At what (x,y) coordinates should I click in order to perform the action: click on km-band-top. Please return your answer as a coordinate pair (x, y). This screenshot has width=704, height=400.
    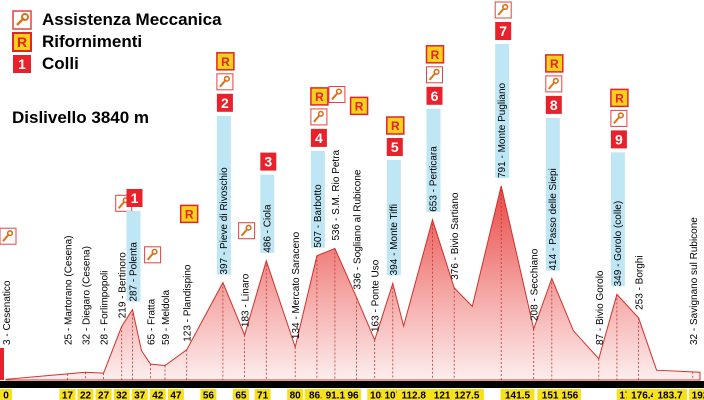
    Looking at the image, I should click on (352, 384).